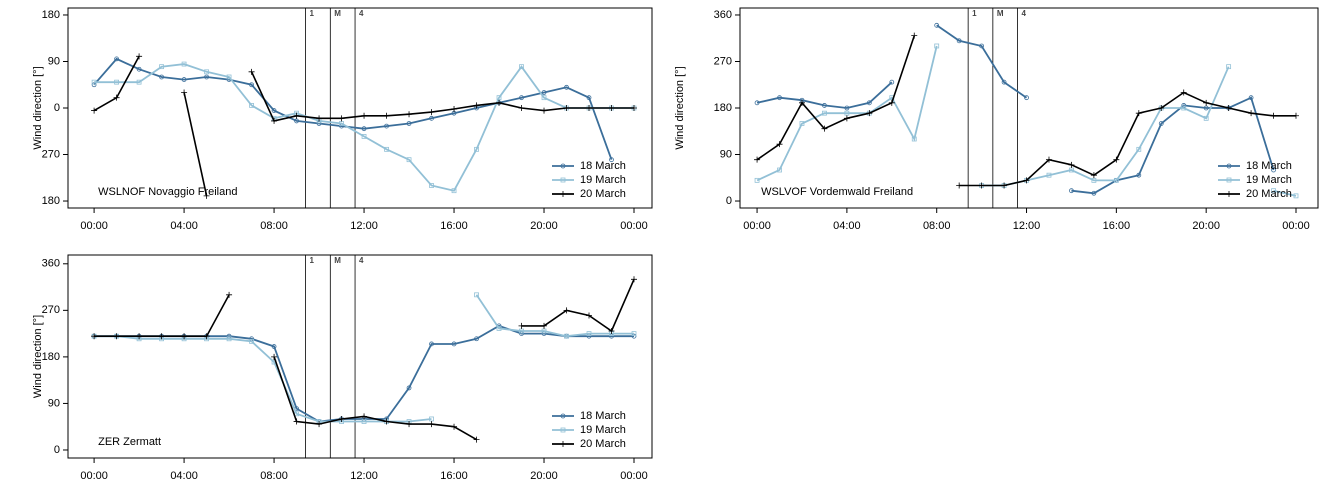 This screenshot has height=493, width=1325. I want to click on event-label: M, so click(1000, 13).